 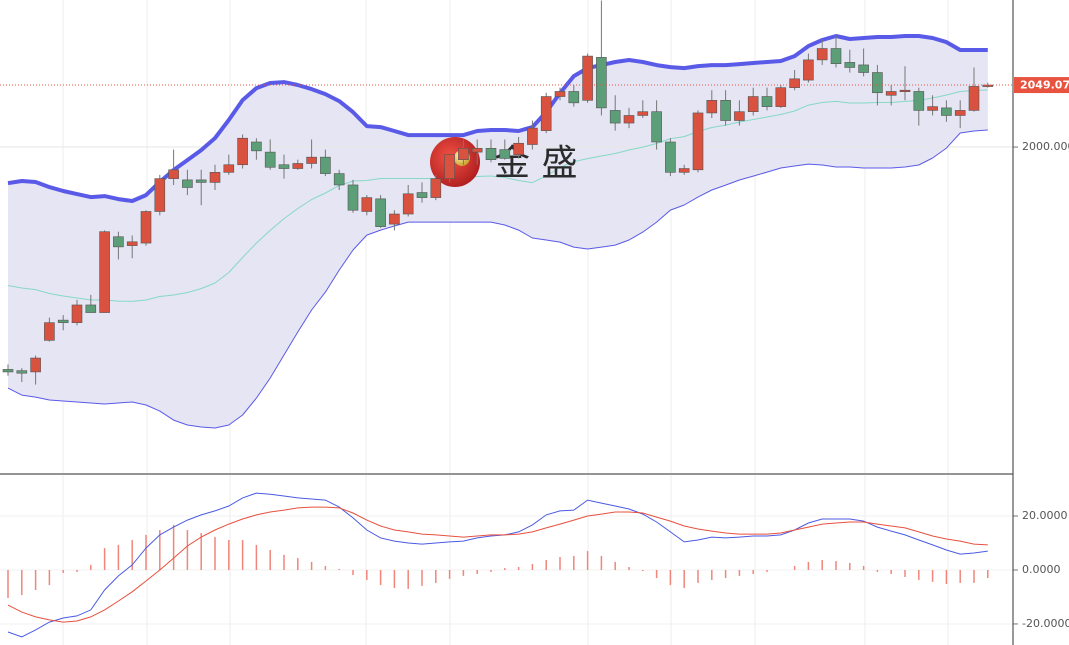 I want to click on y-tick-label: 20.0000, so click(x=1045, y=515).